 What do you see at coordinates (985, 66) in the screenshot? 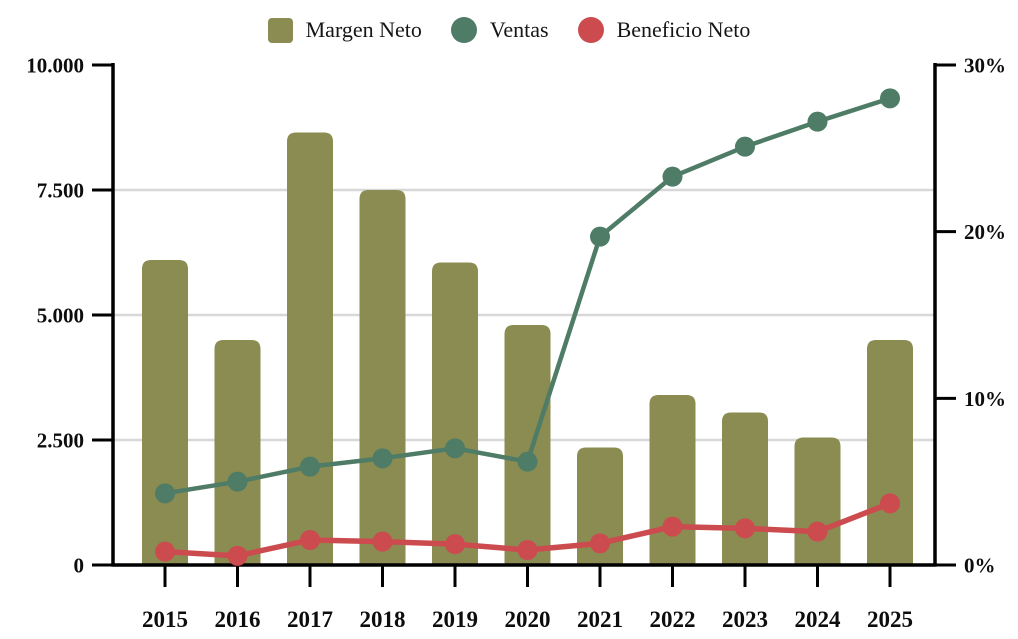
I see `y-right-tick-label-30: 30%` at bounding box center [985, 66].